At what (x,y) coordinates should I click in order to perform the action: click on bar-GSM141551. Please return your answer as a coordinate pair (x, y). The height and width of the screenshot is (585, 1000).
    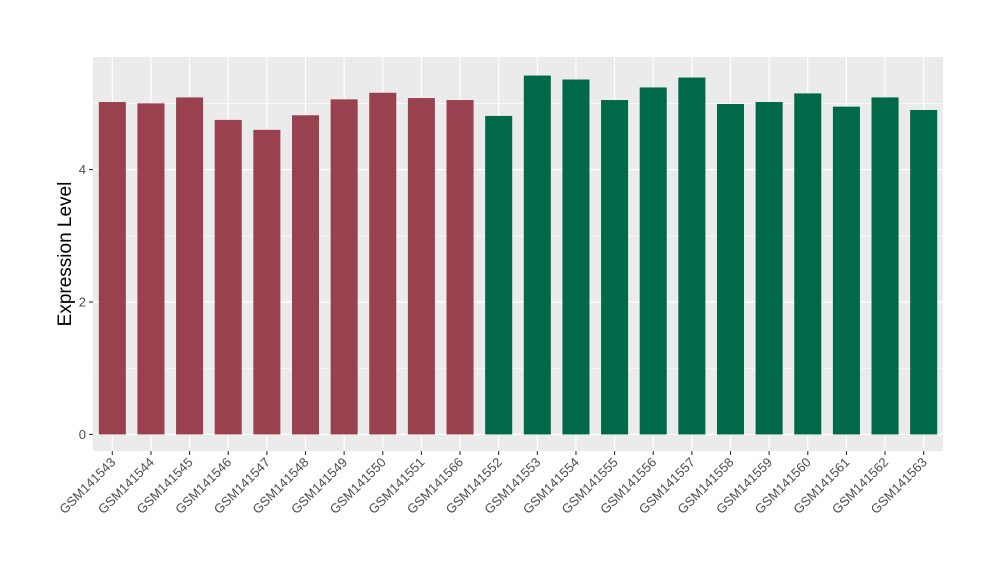
    Looking at the image, I should click on (421, 266).